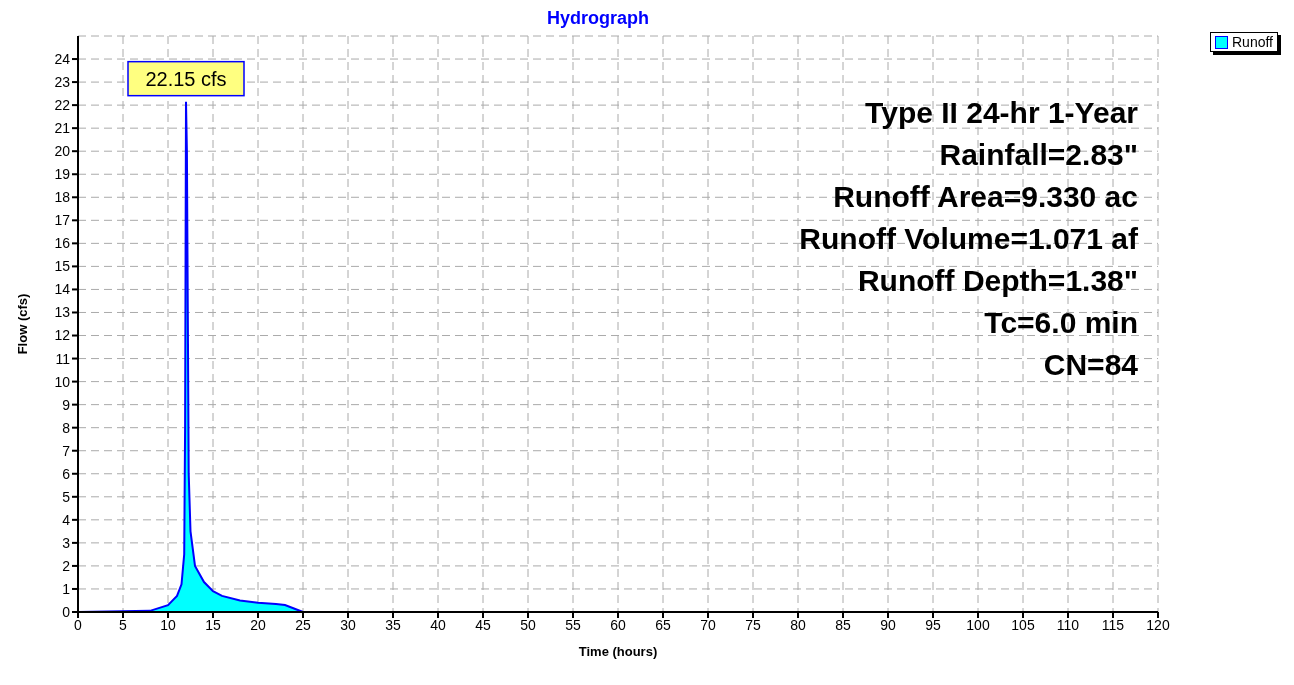 The width and height of the screenshot is (1294, 685). I want to click on y-tick-label: 7, so click(66, 450).